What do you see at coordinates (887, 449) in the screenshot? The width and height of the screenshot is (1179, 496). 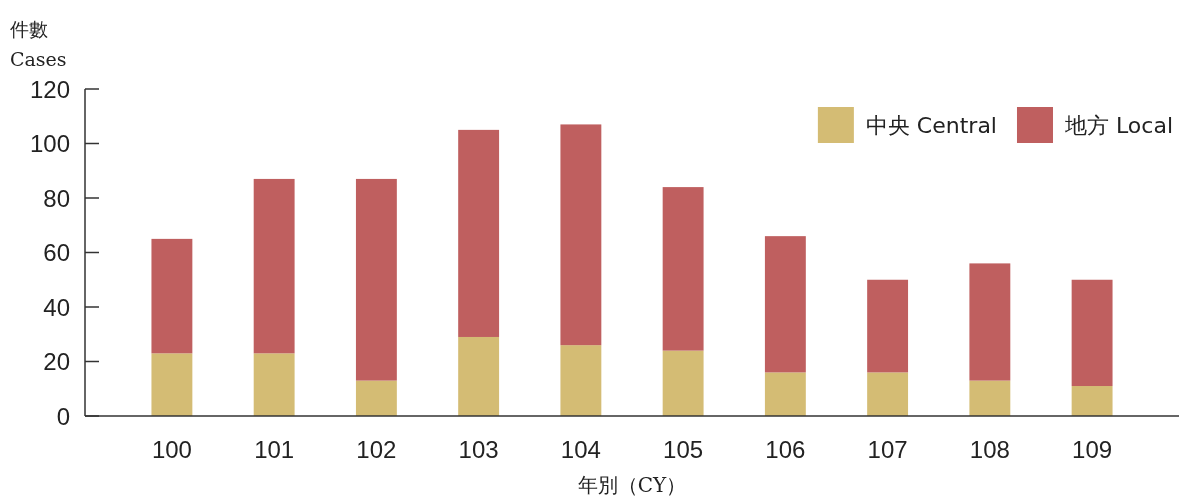 I see `x-tick-label: 107` at bounding box center [887, 449].